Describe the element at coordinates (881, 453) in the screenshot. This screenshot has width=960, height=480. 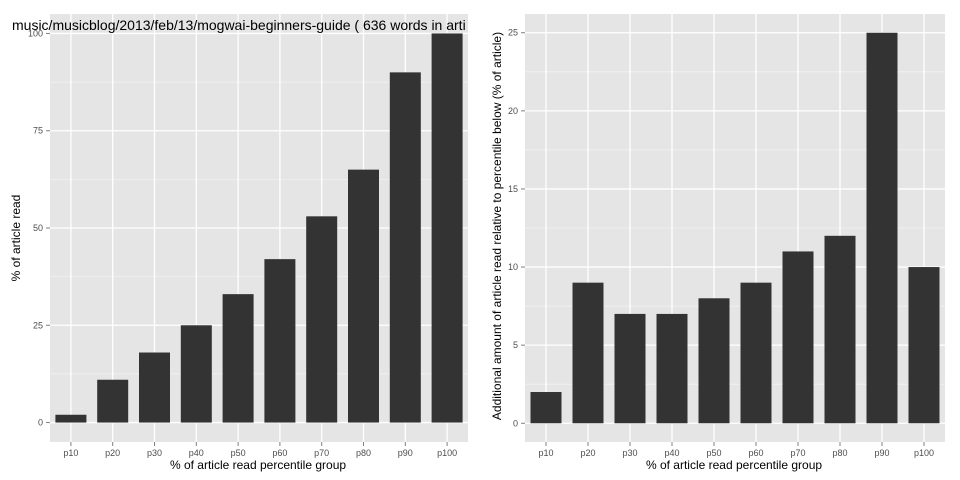
I see `chart-2-x-tick-label: p90` at that location.